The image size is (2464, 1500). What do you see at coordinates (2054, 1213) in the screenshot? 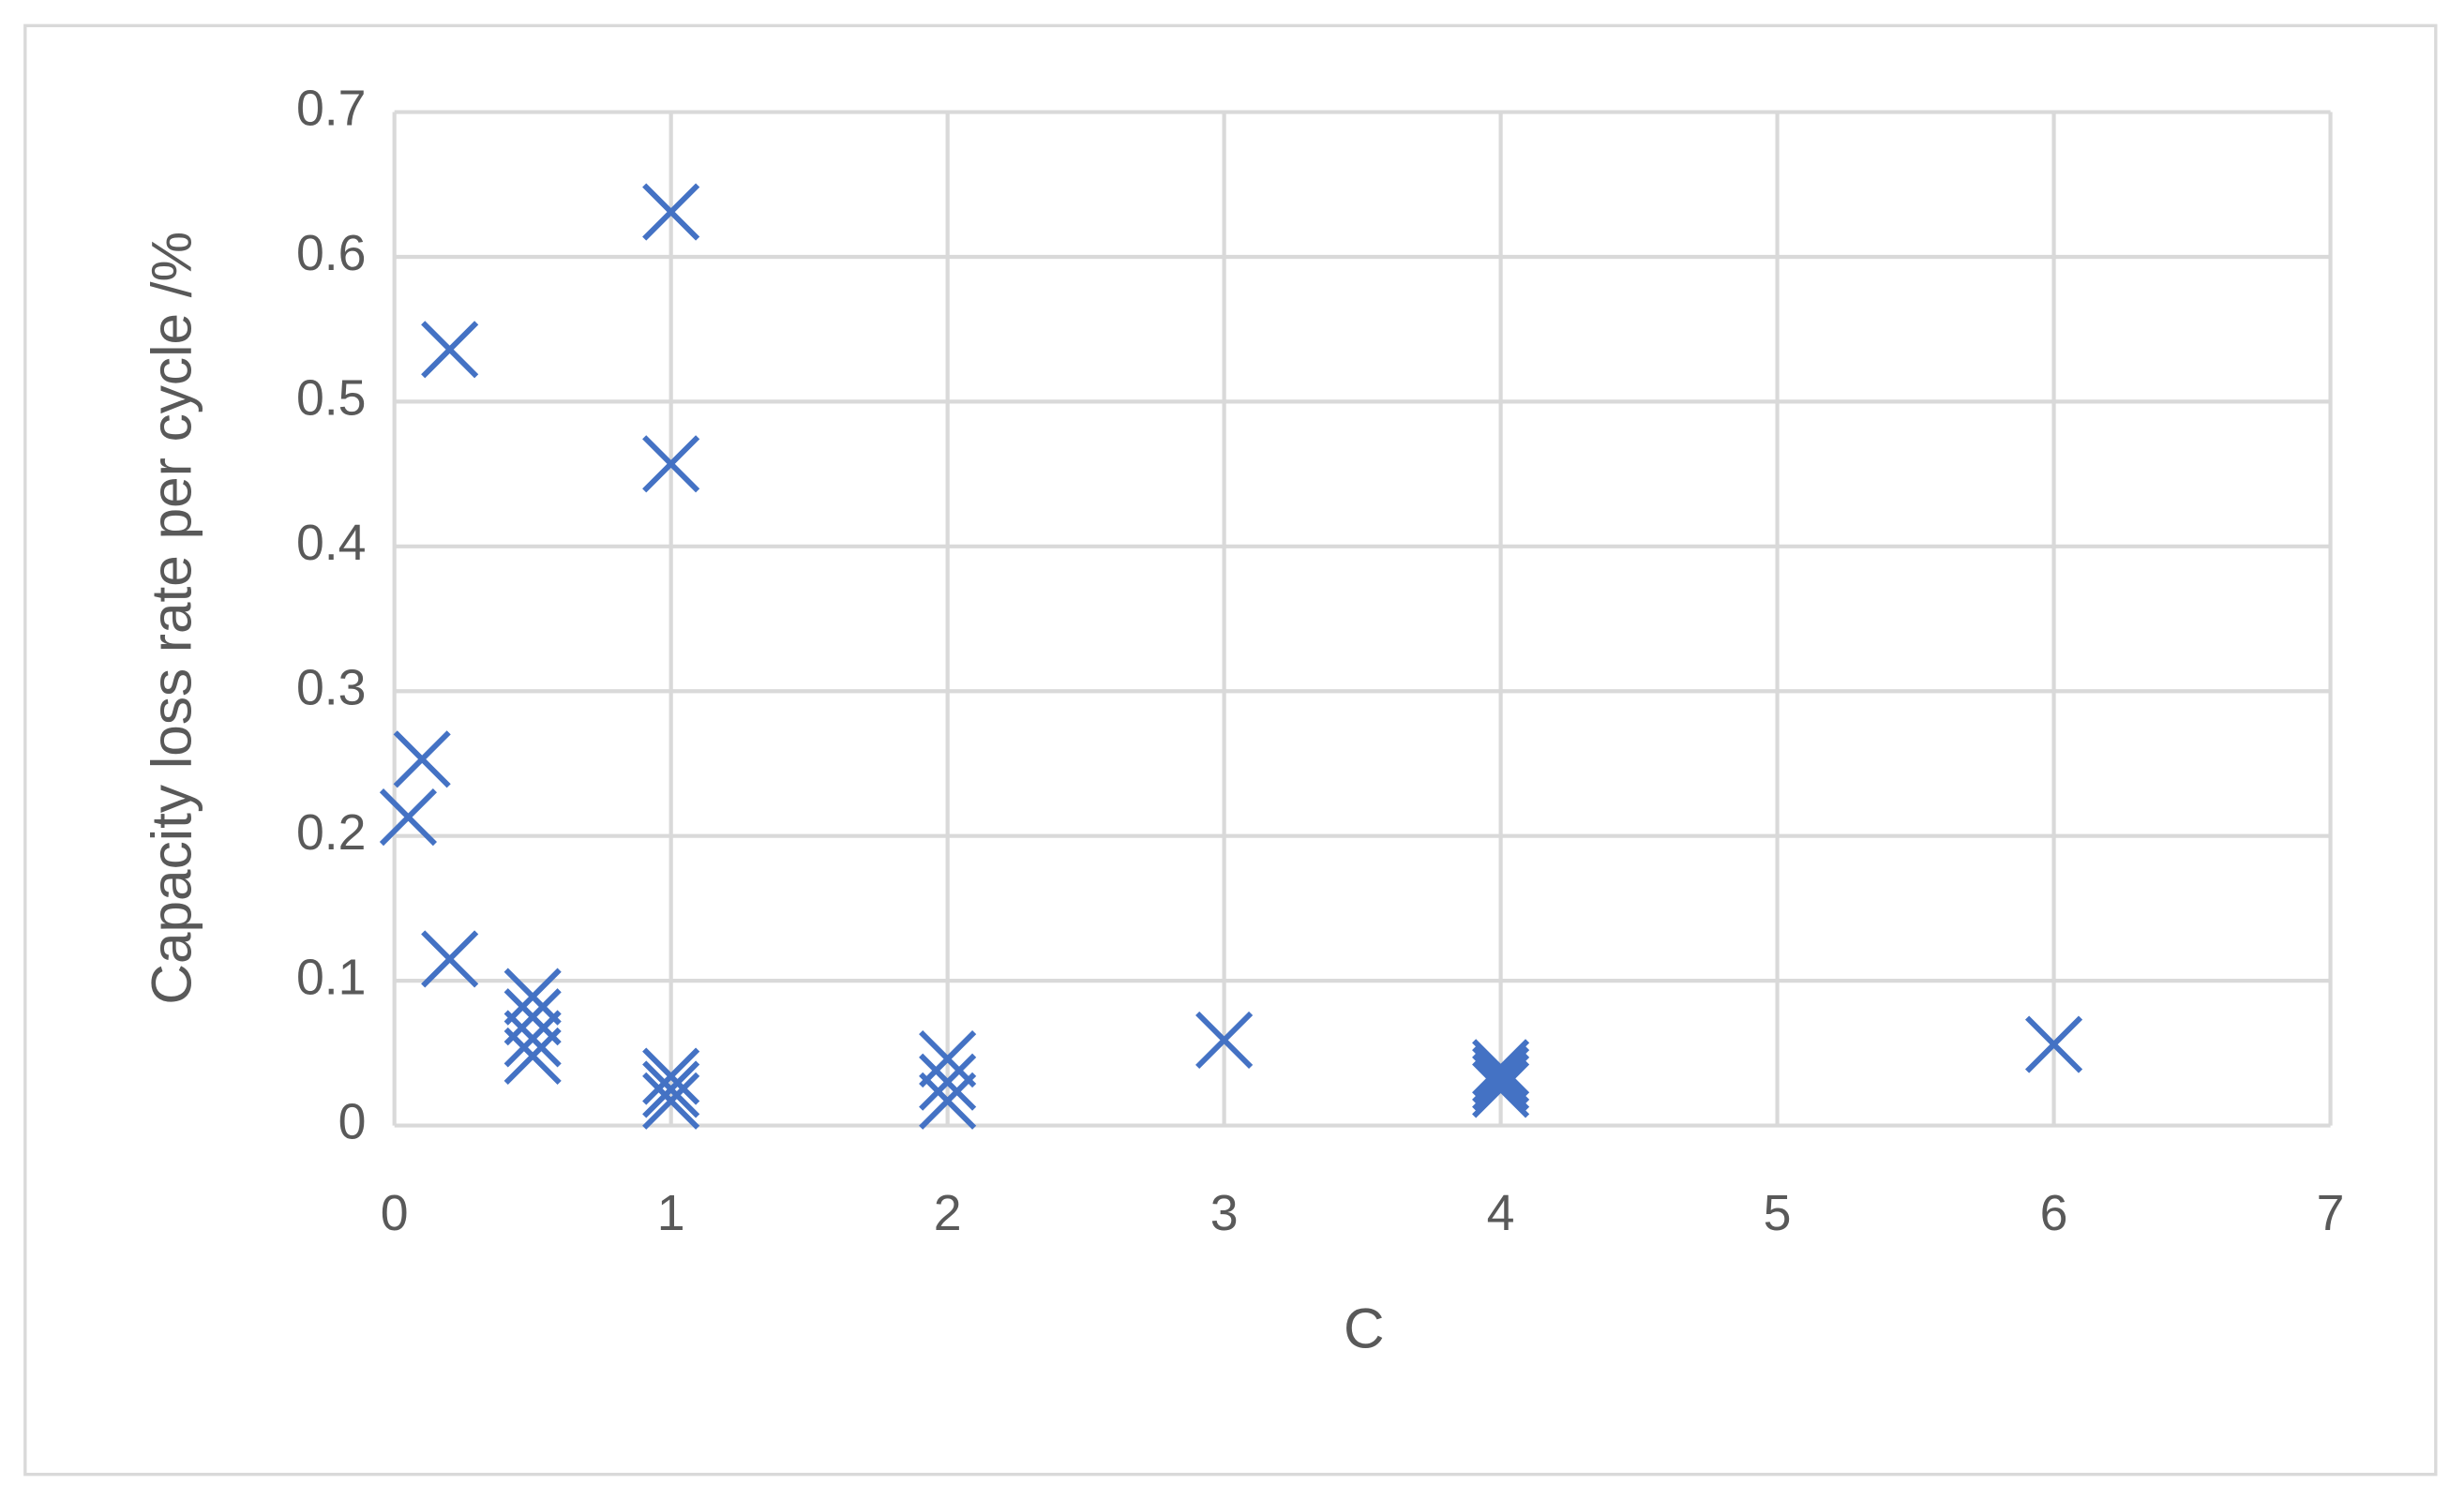
I see `x-tick-label: 6` at bounding box center [2054, 1213].